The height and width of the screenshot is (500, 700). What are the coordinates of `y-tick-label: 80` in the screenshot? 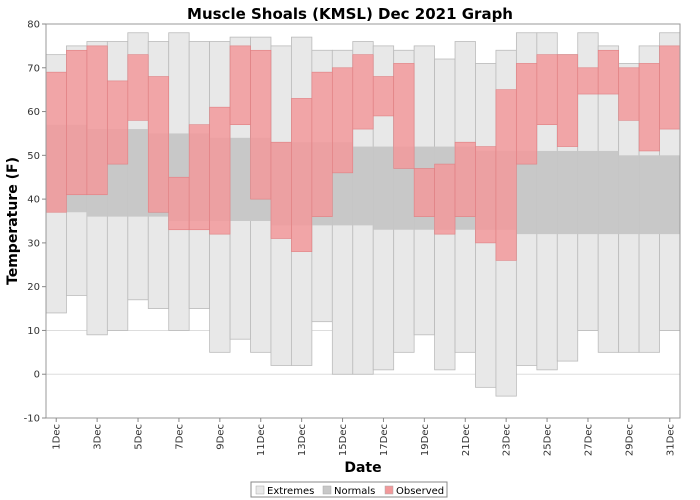 It's located at (33, 25).